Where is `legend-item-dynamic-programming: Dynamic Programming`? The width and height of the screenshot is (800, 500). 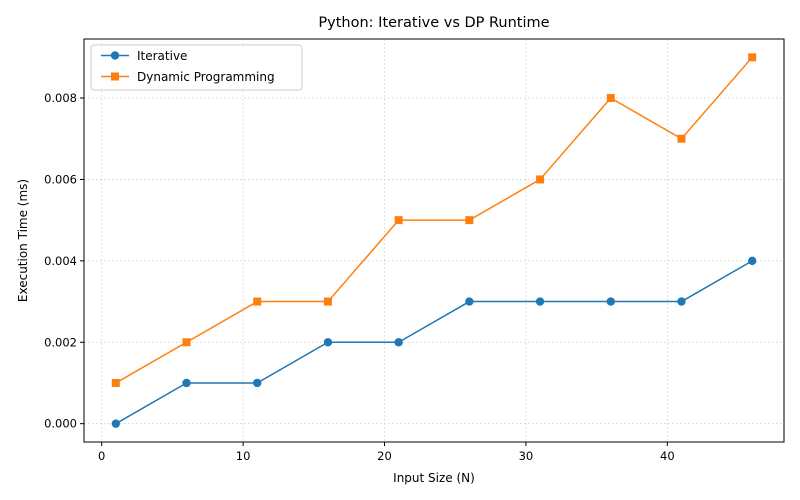
legend-item-dynamic-programming: Dynamic Programming is located at coordinates (188, 77).